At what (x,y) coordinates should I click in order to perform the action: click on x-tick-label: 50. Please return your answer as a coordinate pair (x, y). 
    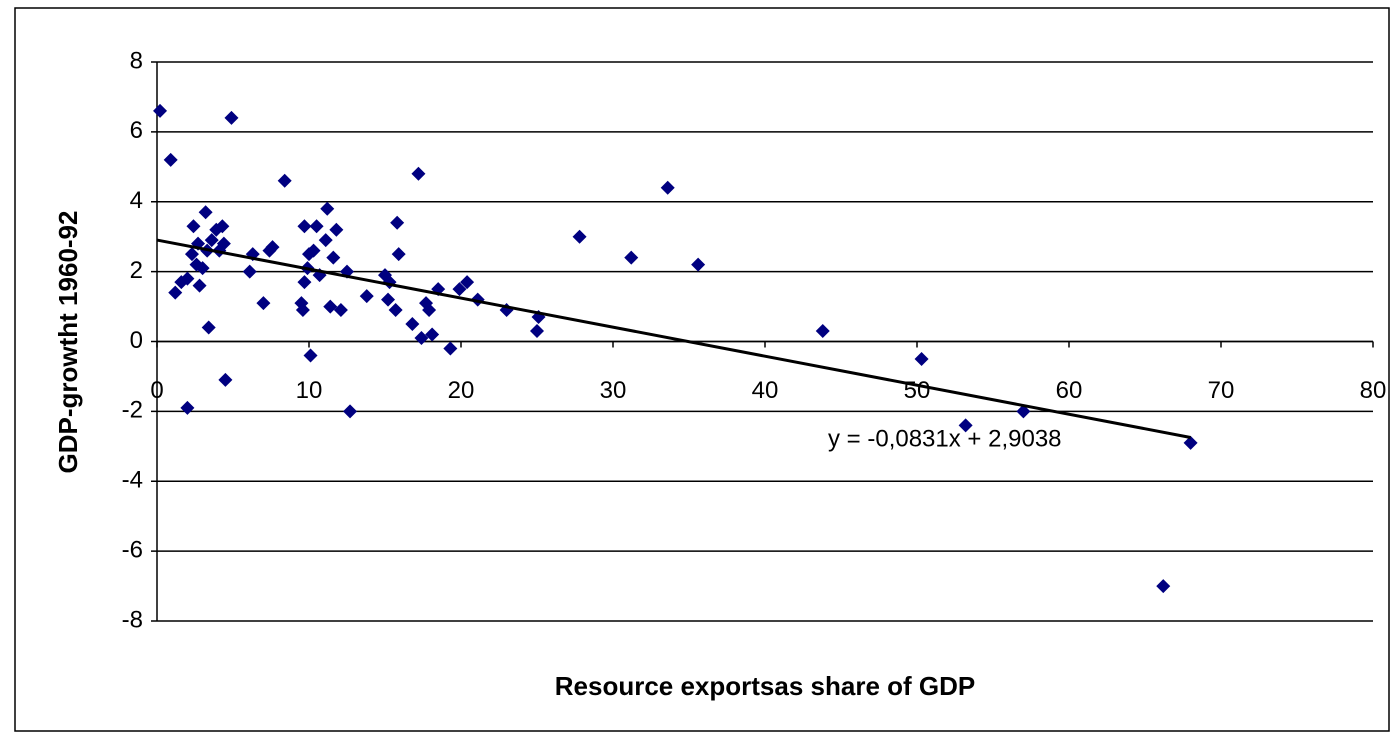
    Looking at the image, I should click on (917, 390).